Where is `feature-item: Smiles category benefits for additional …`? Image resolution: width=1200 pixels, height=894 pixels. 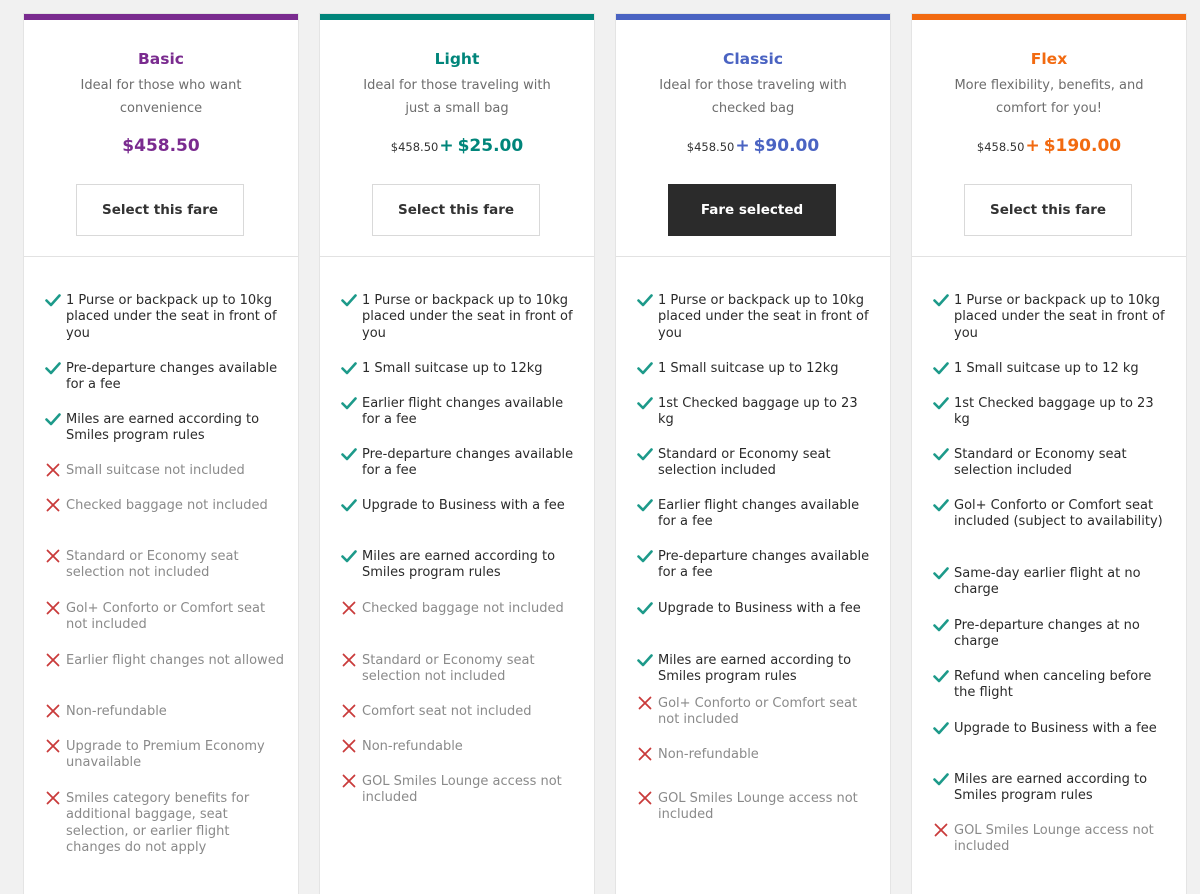 feature-item: Smiles category benefits for additional … is located at coordinates (164, 824).